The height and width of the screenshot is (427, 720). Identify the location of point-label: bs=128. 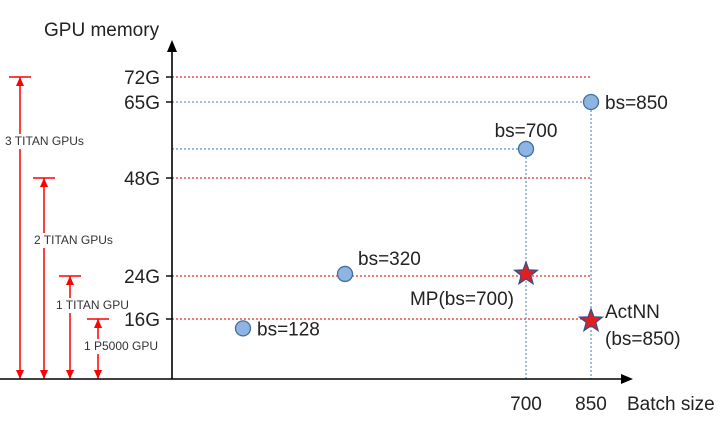
(288, 329).